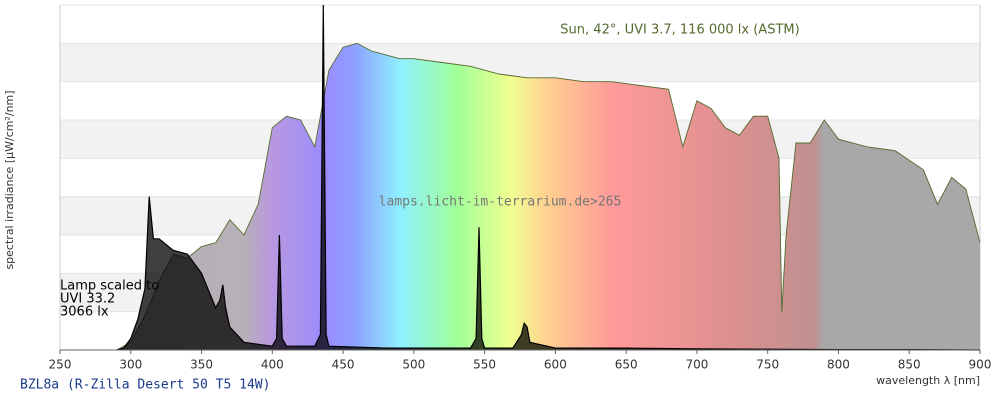 The height and width of the screenshot is (400, 1000). I want to click on x-tick-label: 450, so click(343, 365).